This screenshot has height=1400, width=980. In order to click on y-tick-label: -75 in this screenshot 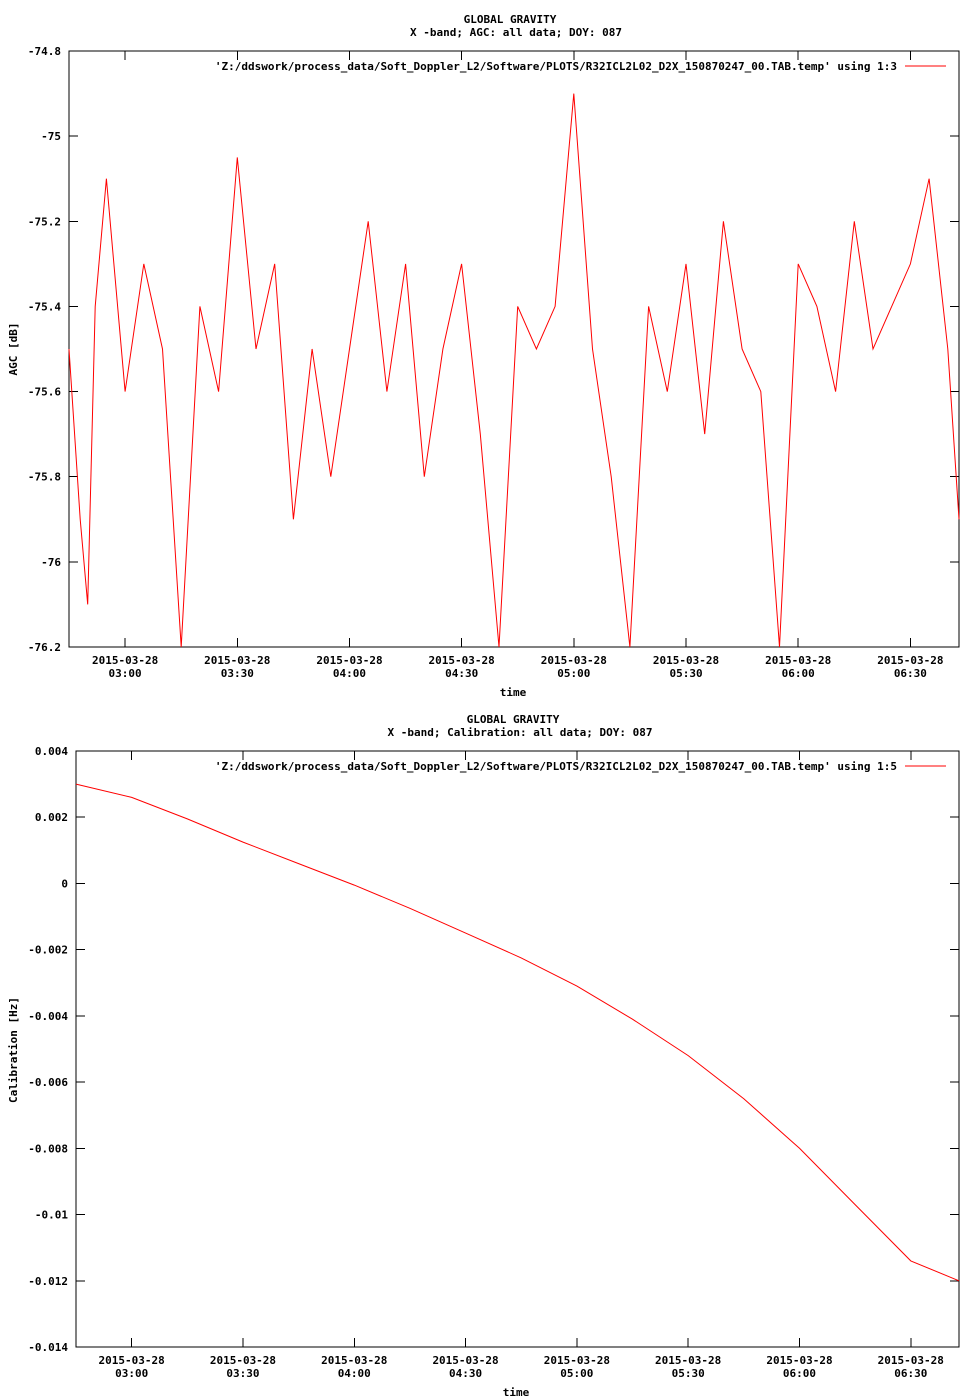, I will do `click(51, 136)`.